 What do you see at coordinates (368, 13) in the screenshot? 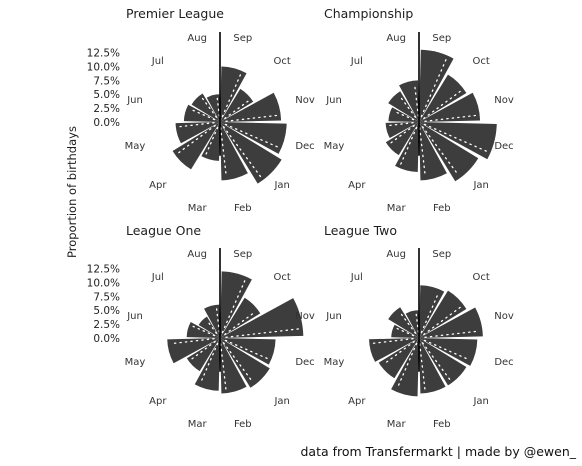
I see `panel-title: Championship` at bounding box center [368, 13].